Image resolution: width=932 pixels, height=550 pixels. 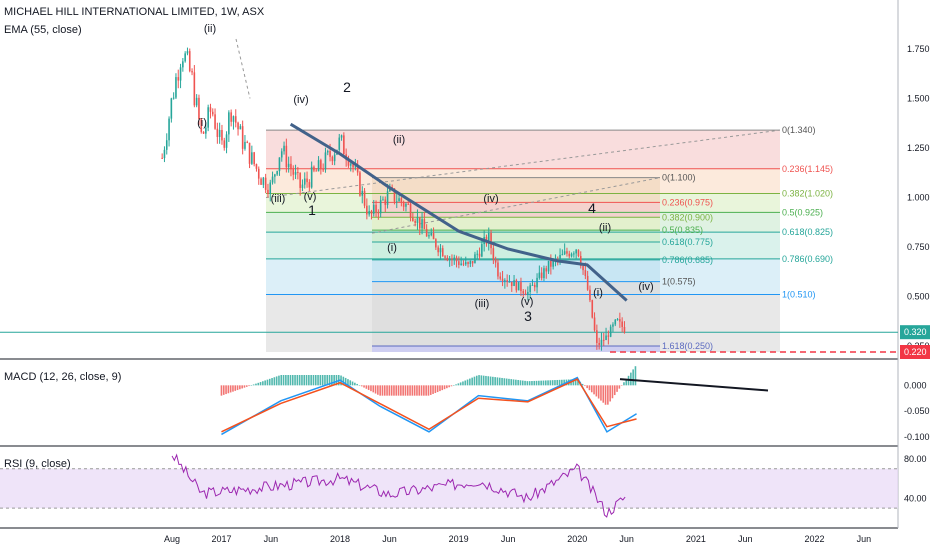 I want to click on fib-label-right: 0(1.340), so click(x=799, y=130).